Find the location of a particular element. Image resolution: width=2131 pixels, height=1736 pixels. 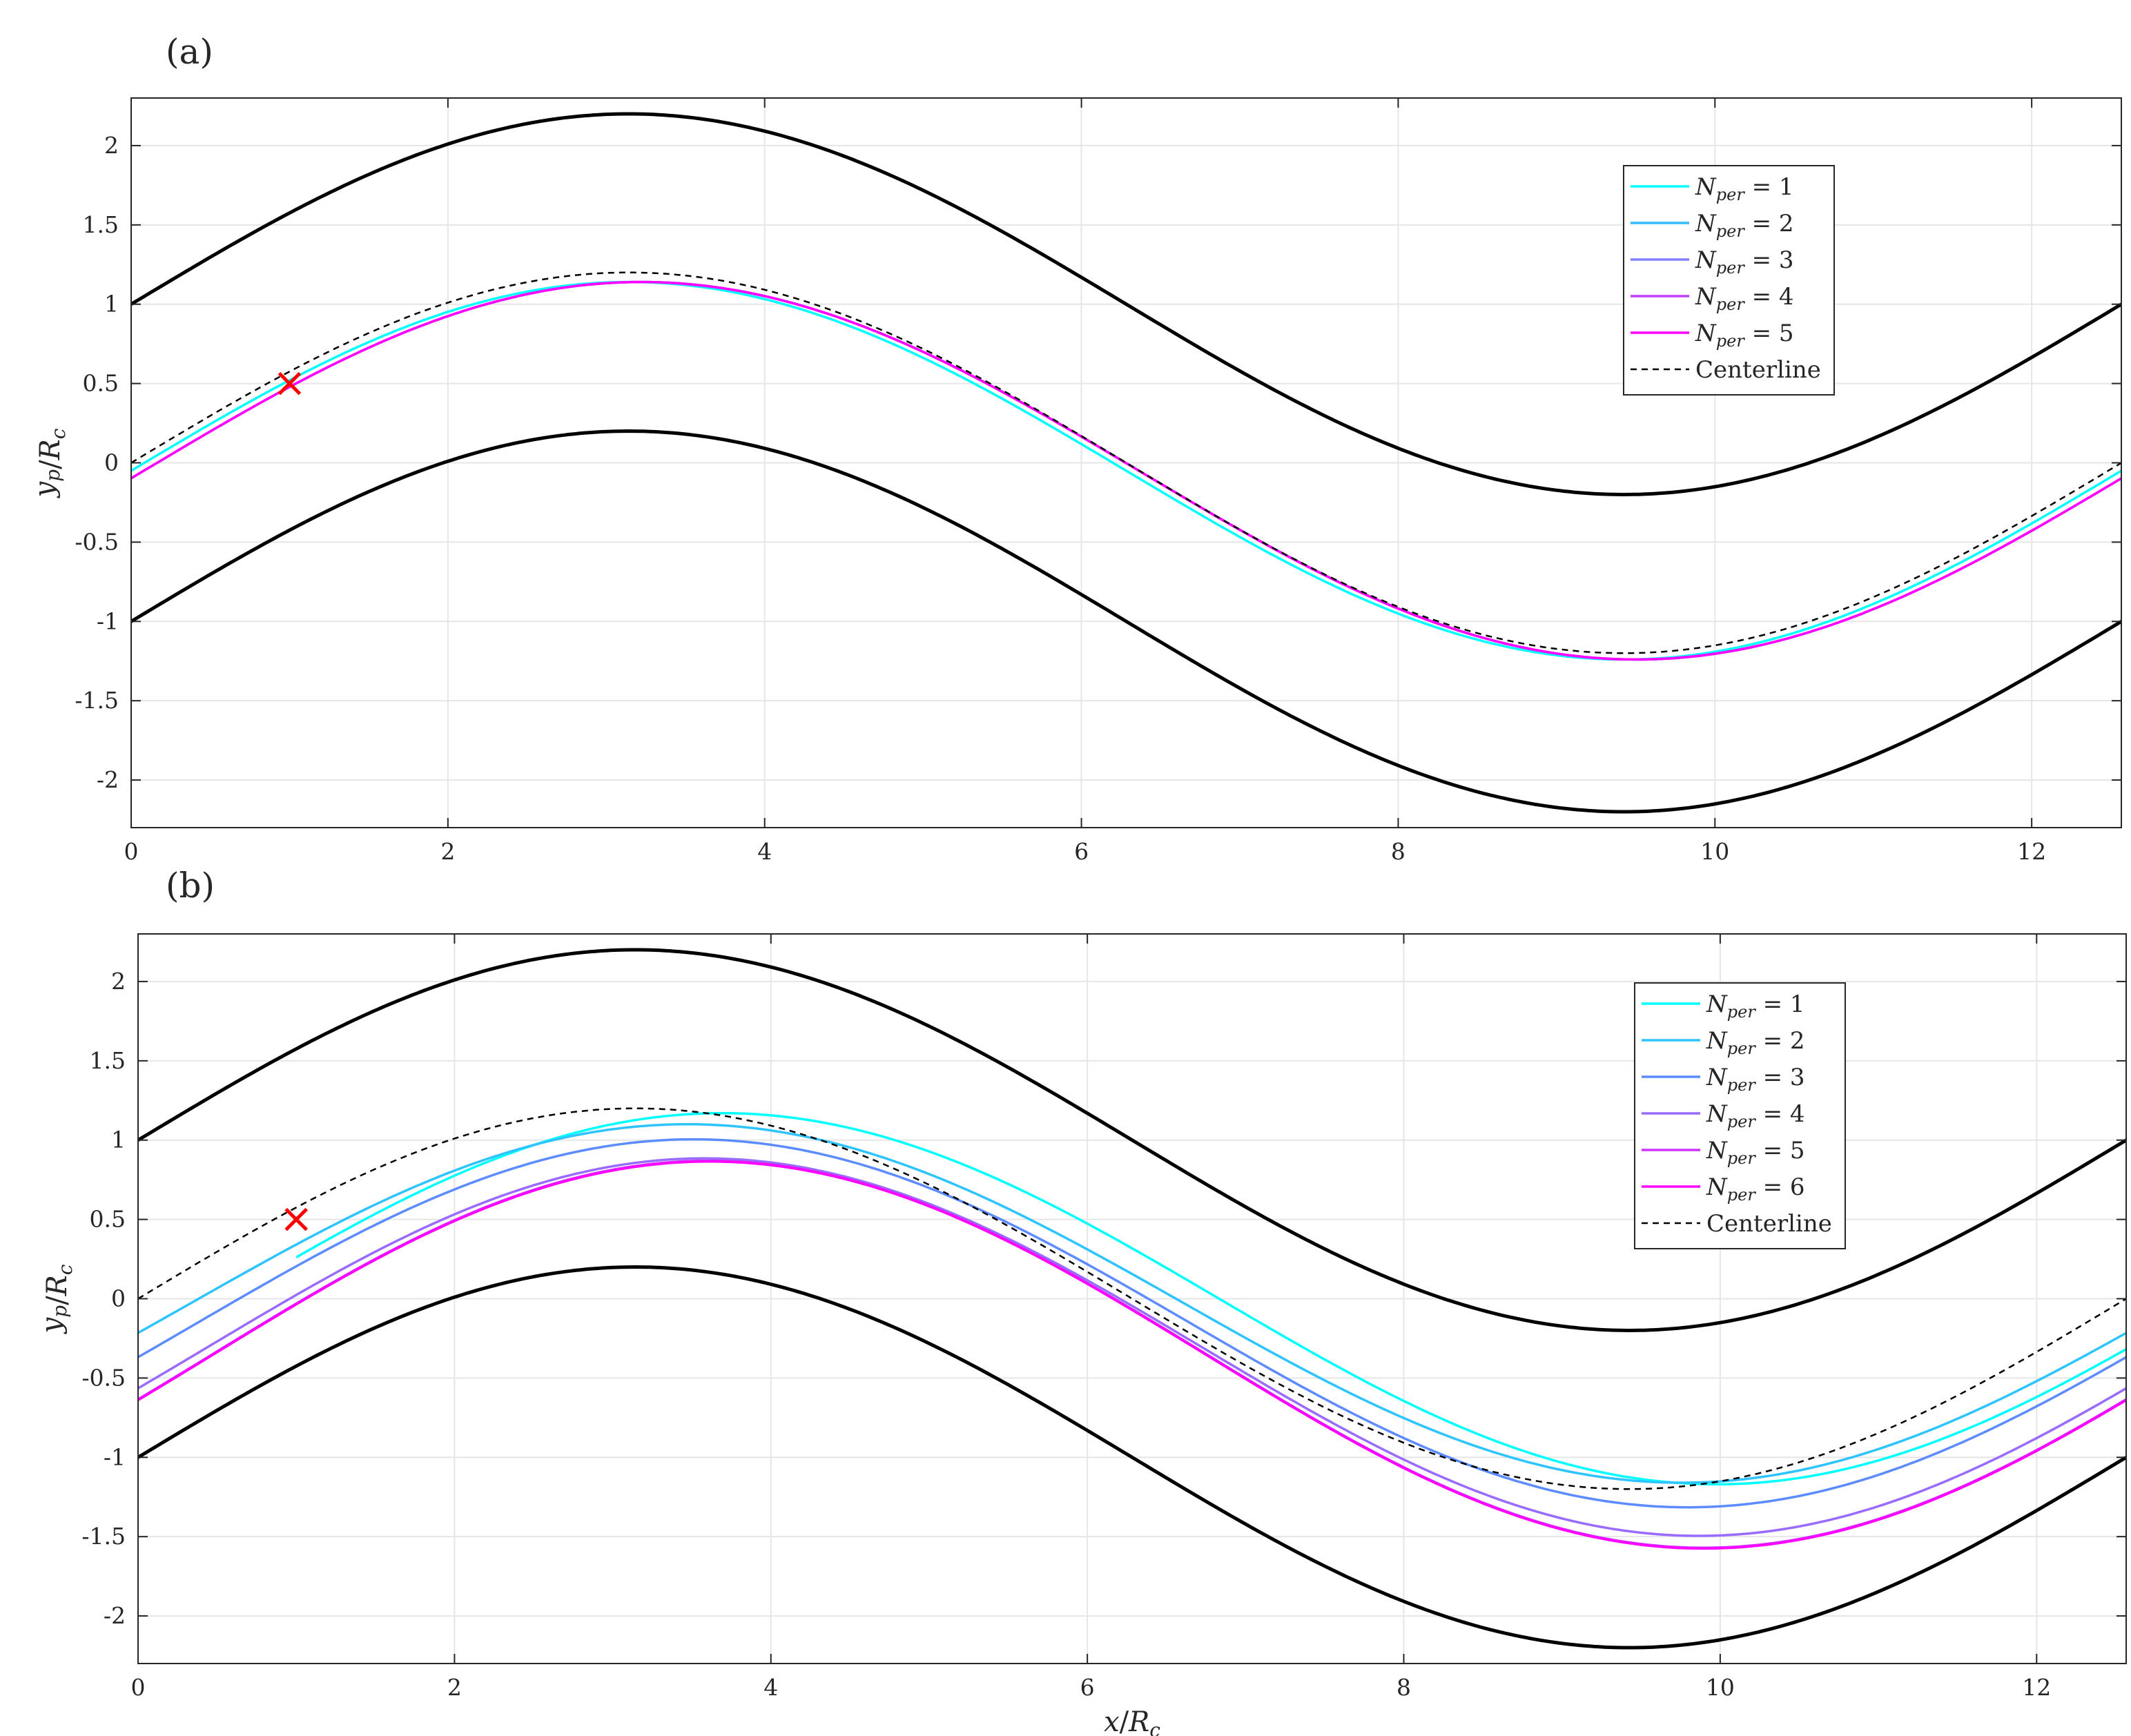

panel-label: (b) is located at coordinates (190, 886).